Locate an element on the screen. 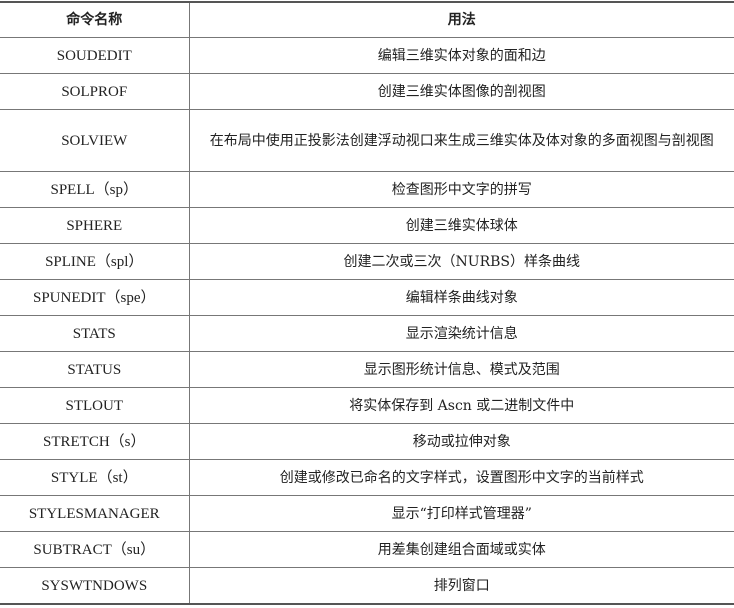 The width and height of the screenshot is (734, 608). usage-cell: 显示“打印样式管理器” is located at coordinates (461, 513).